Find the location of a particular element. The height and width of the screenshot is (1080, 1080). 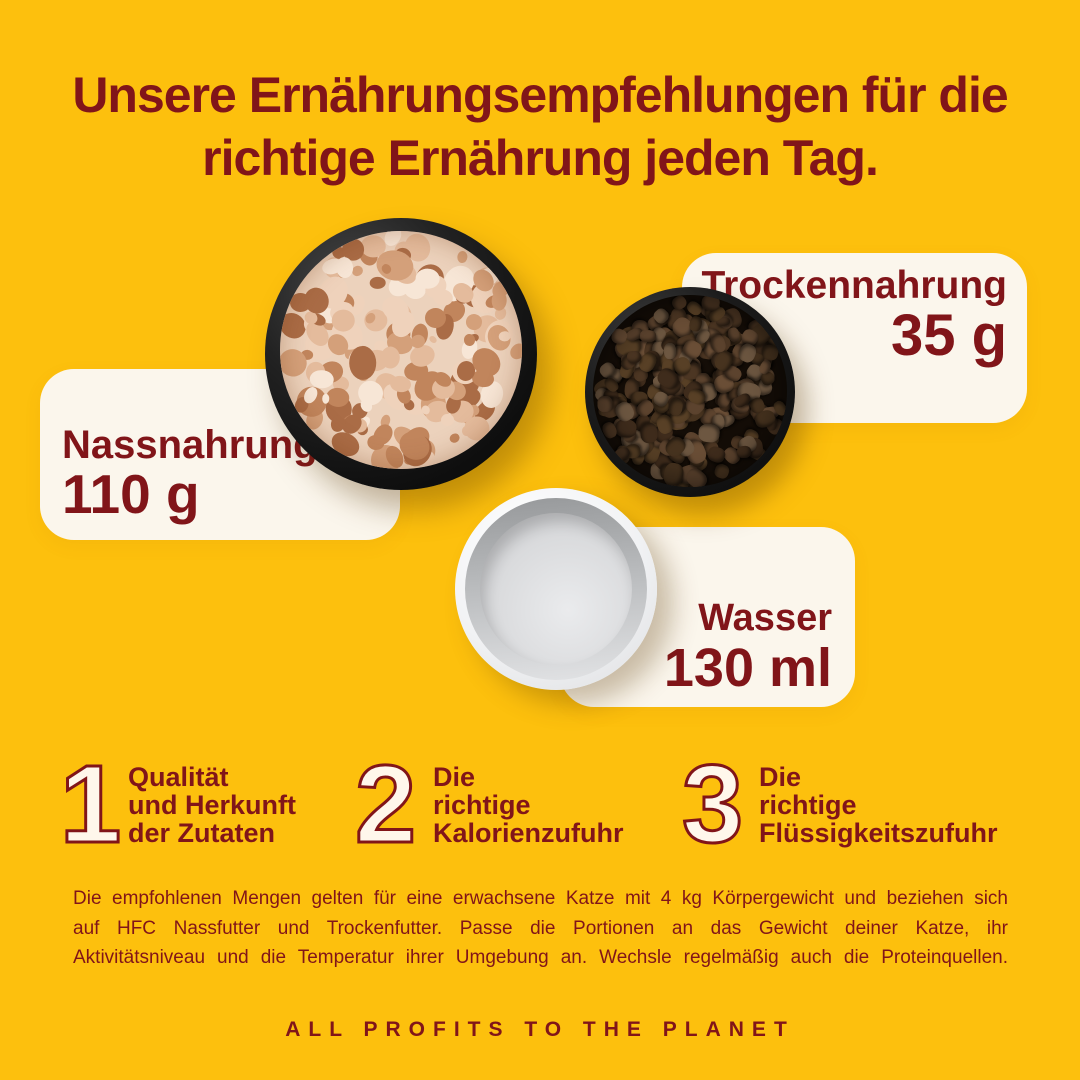

step-3-number: 3 is located at coordinates (713, 804).